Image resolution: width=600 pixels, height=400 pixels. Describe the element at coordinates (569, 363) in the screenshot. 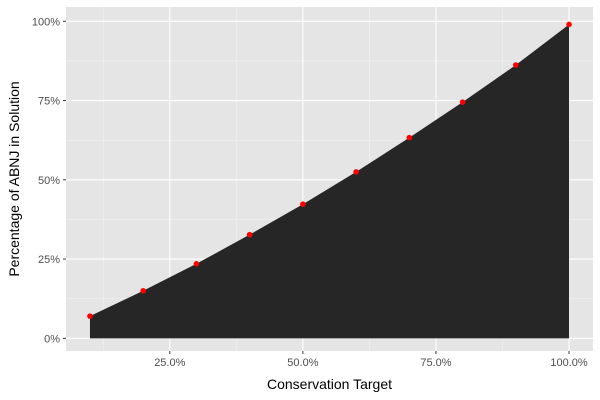

I see `x-tick-label: 100.0%` at that location.